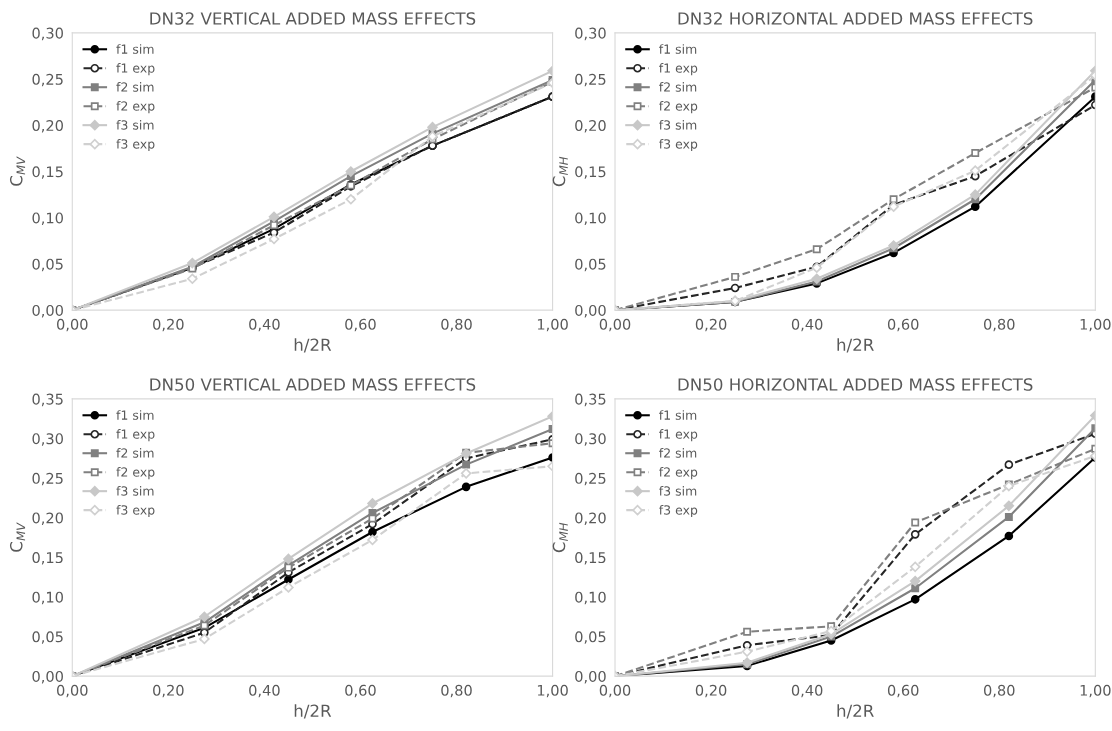 The width and height of the screenshot is (1112, 731). Describe the element at coordinates (855, 384) in the screenshot. I see `chart-title: DN50 HORIZONTAL ADDED MASS EFFECTS` at that location.